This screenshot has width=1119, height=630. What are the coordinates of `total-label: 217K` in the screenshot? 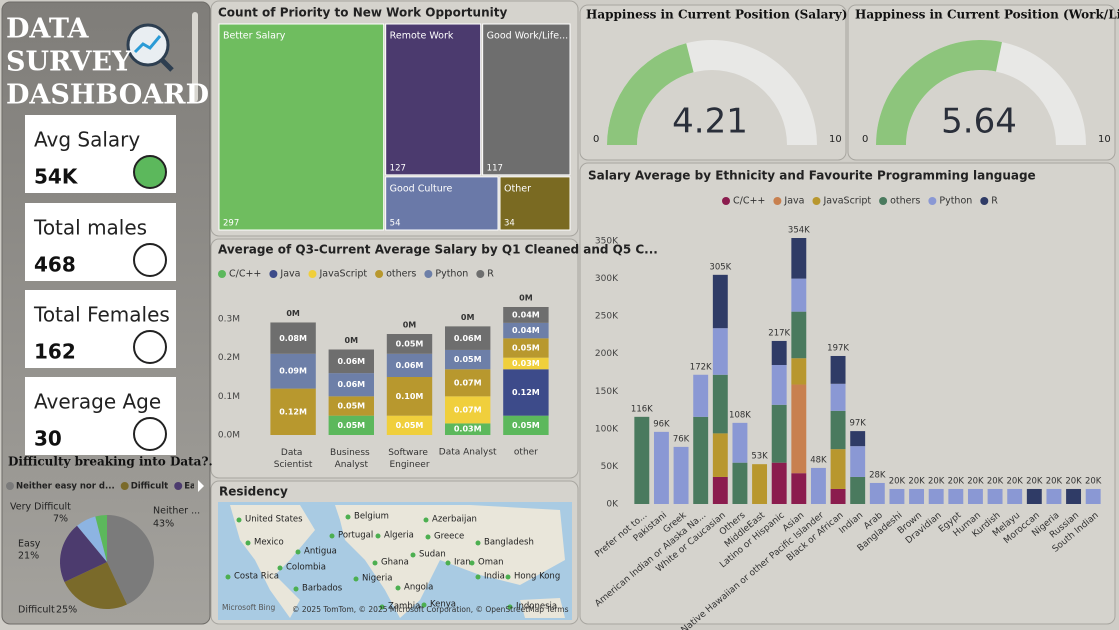 It's located at (779, 333).